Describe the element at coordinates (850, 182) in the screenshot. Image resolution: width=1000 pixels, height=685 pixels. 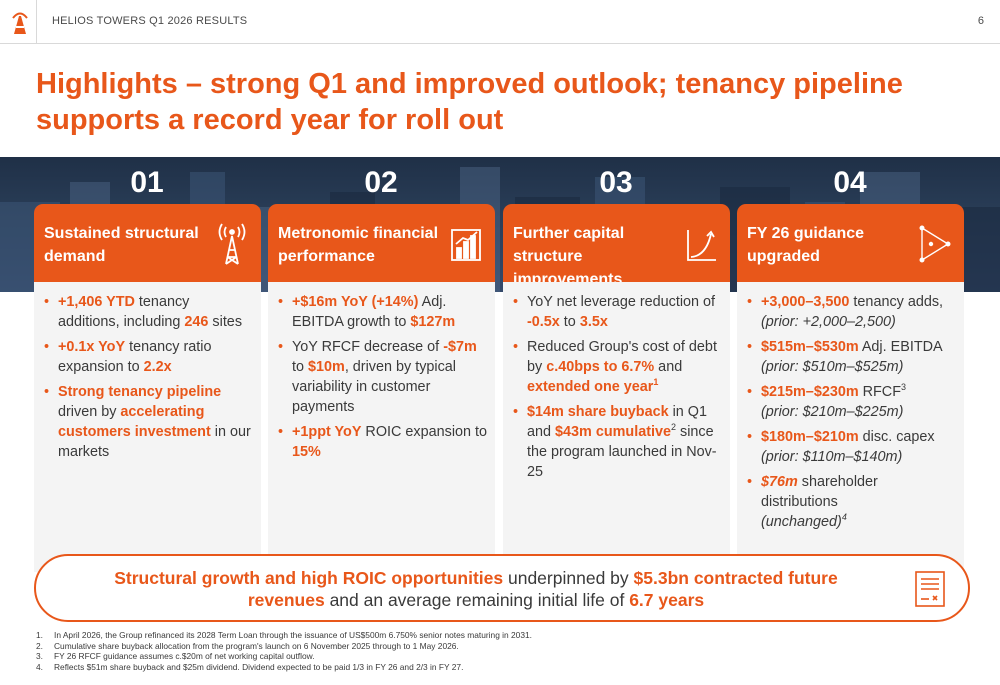
I see `column-number-04: 04` at that location.